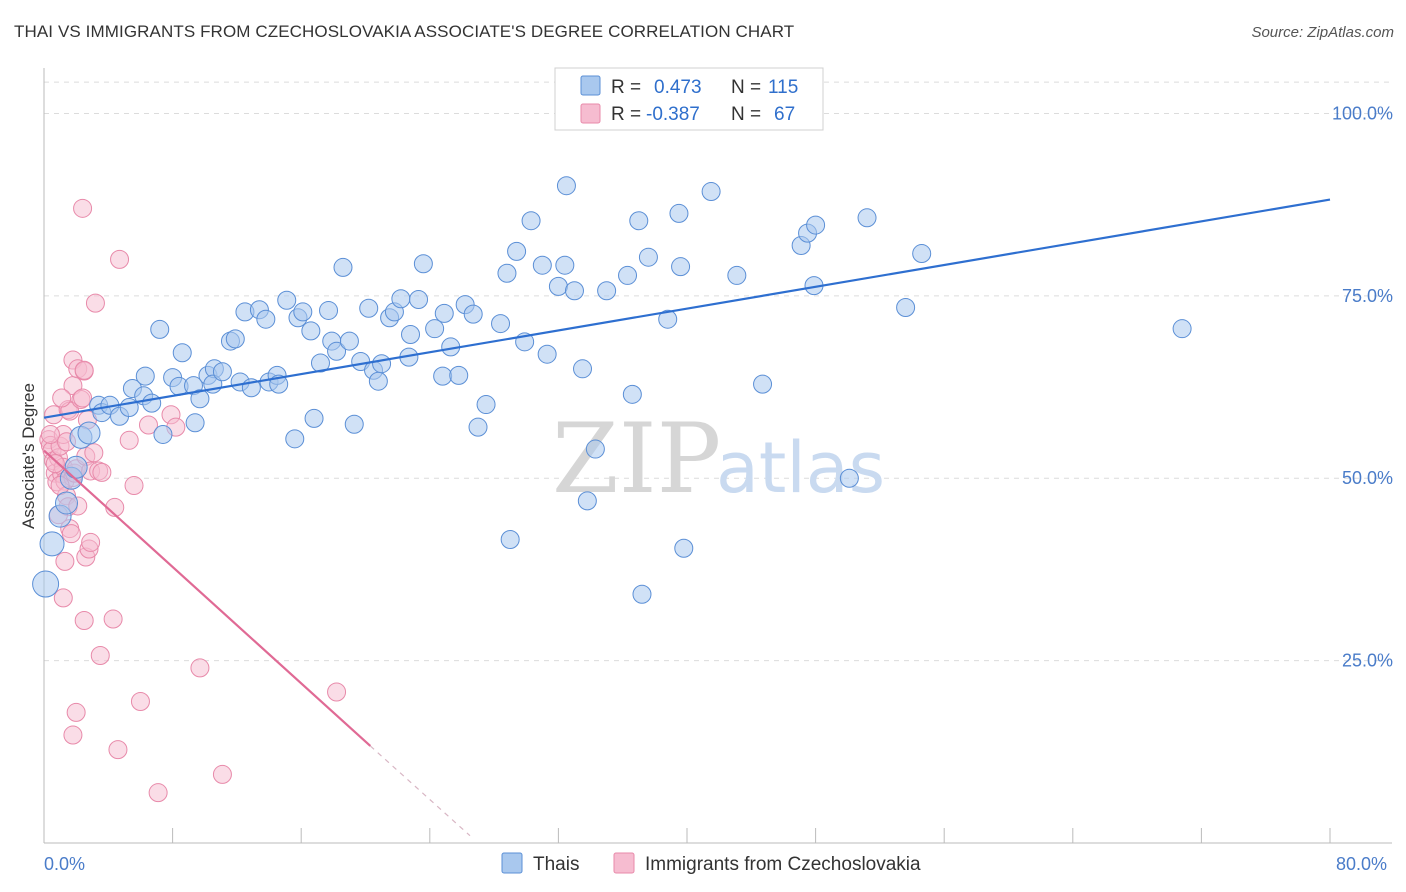  I want to click on bottom-legend: Thais Immigrants from Czechoslovakia, so click(711, 863).